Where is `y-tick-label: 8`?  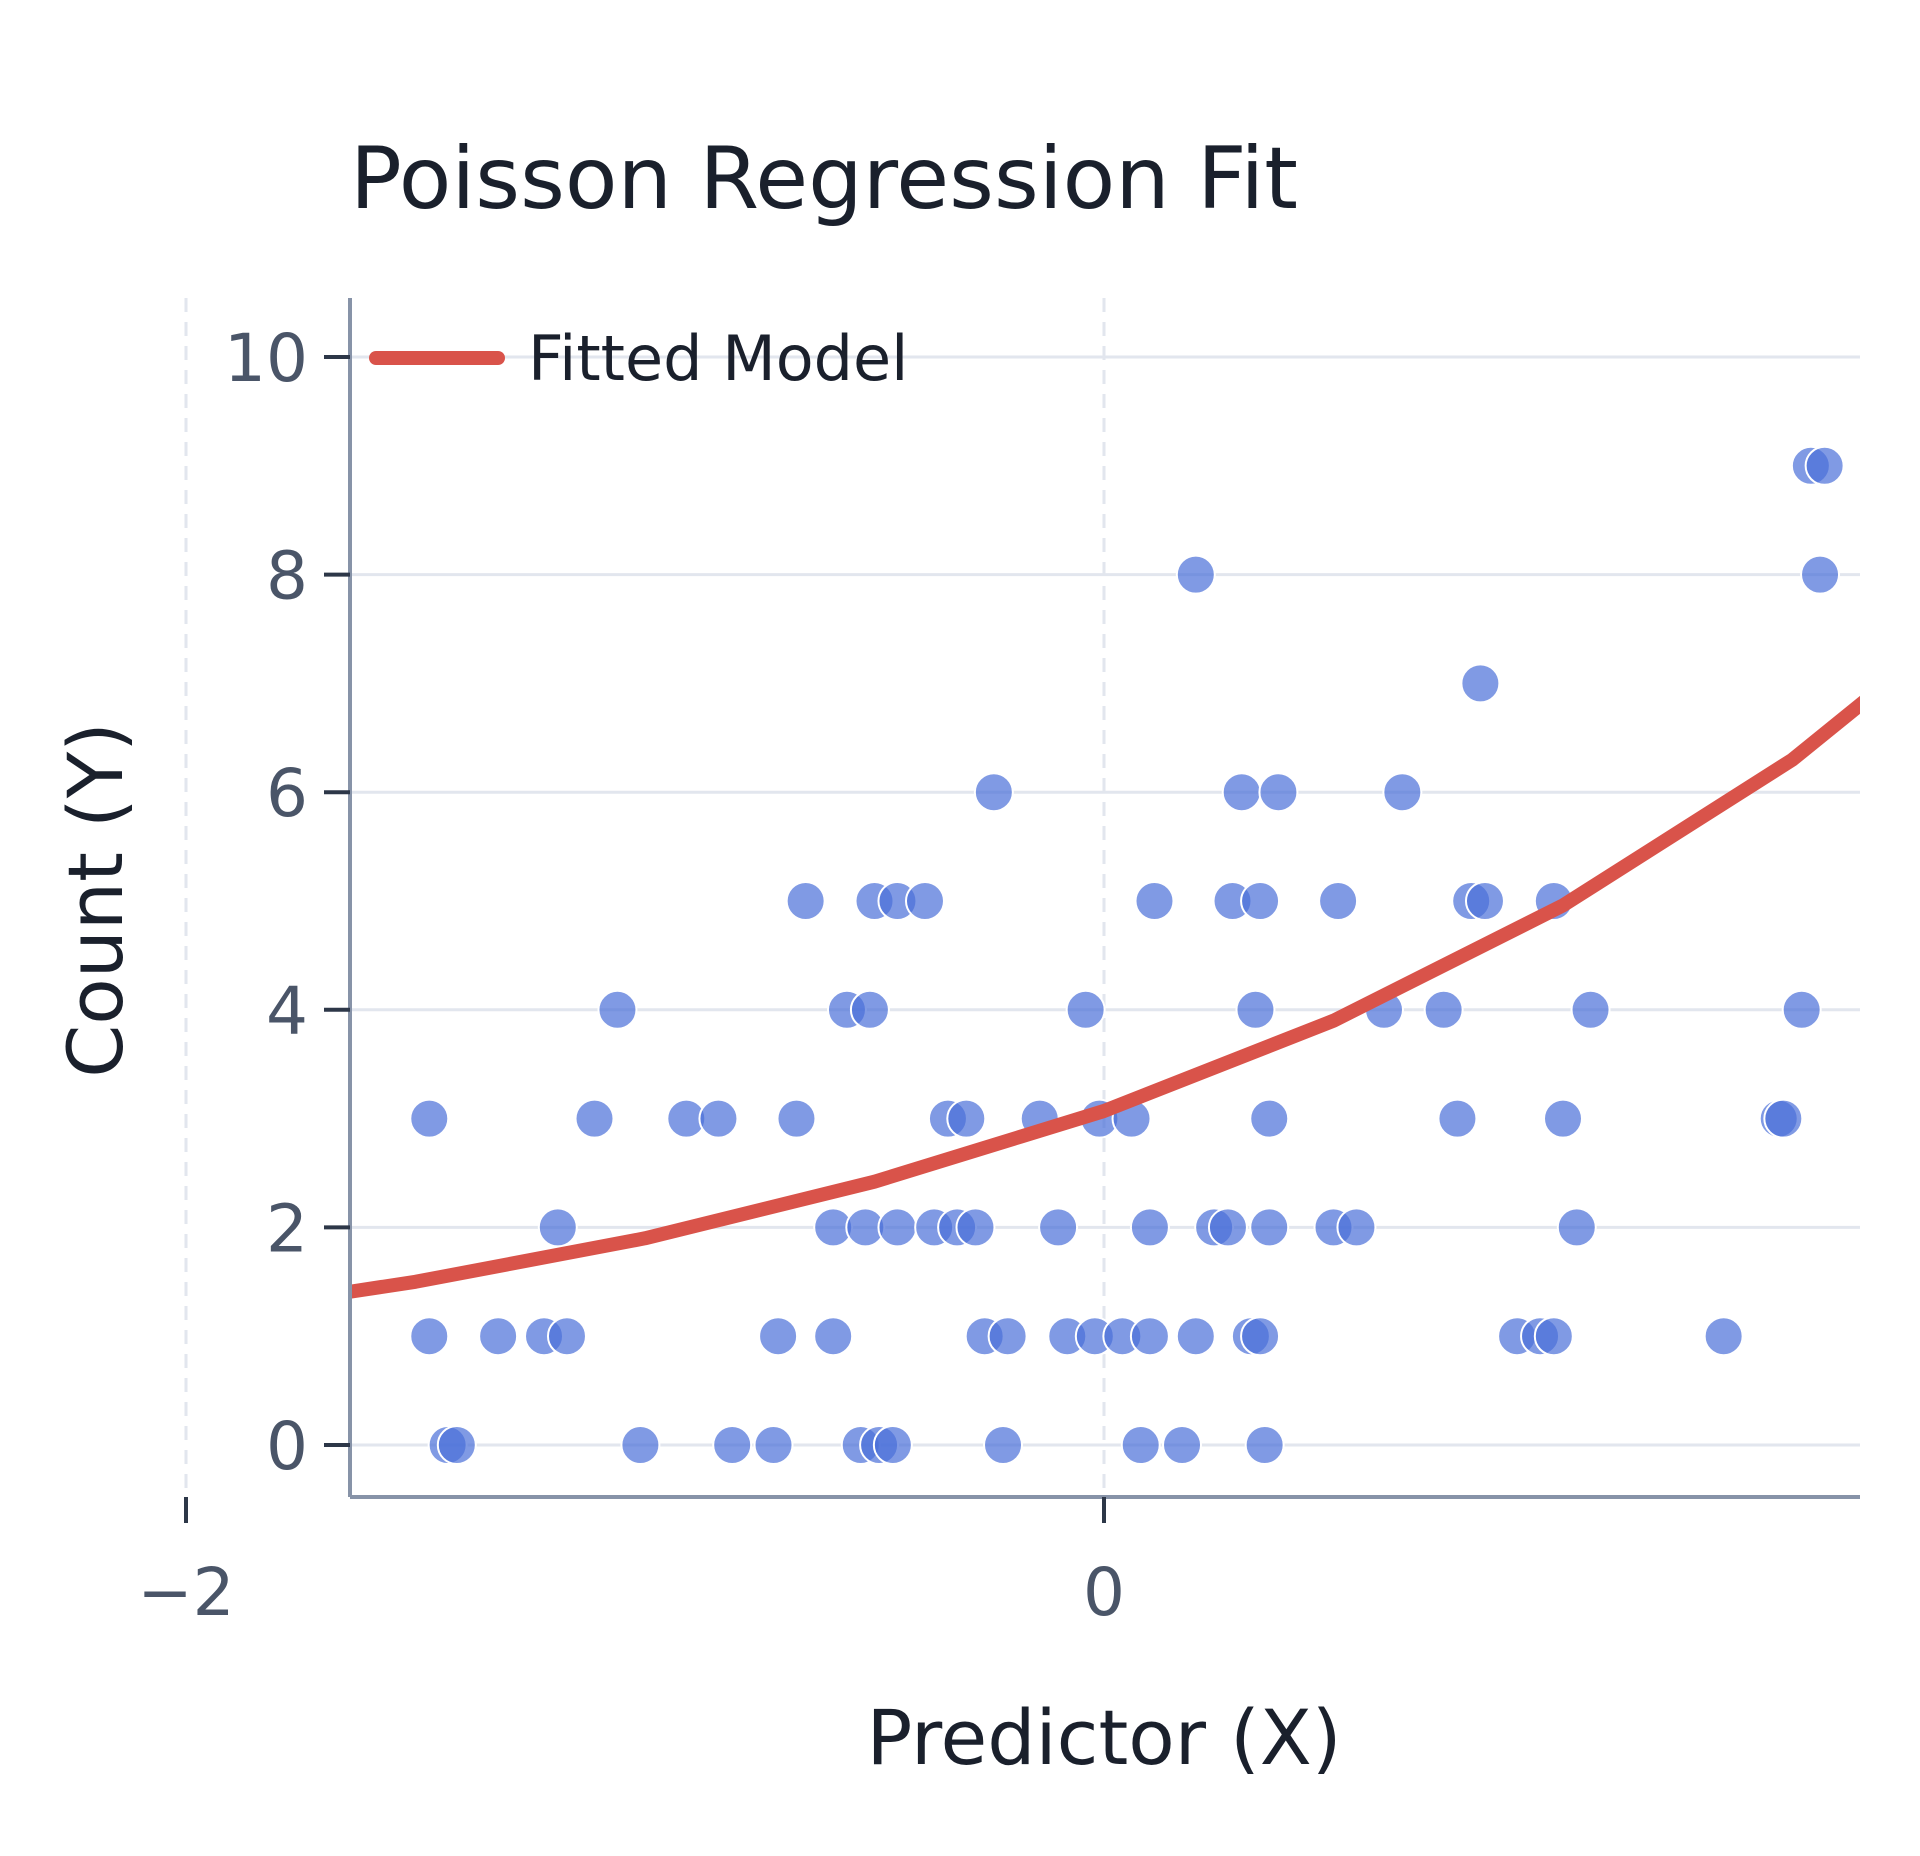 y-tick-label: 8 is located at coordinates (287, 576).